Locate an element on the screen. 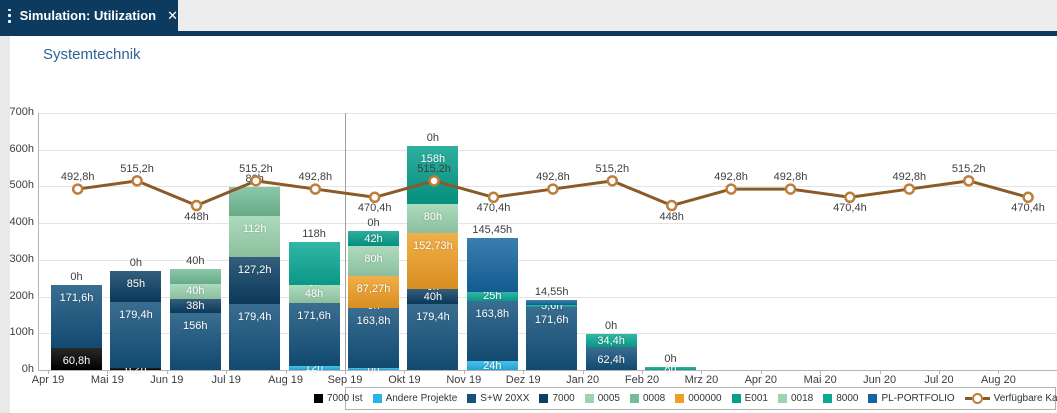 The width and height of the screenshot is (1057, 413). legend-item: 7000 is located at coordinates (557, 398).